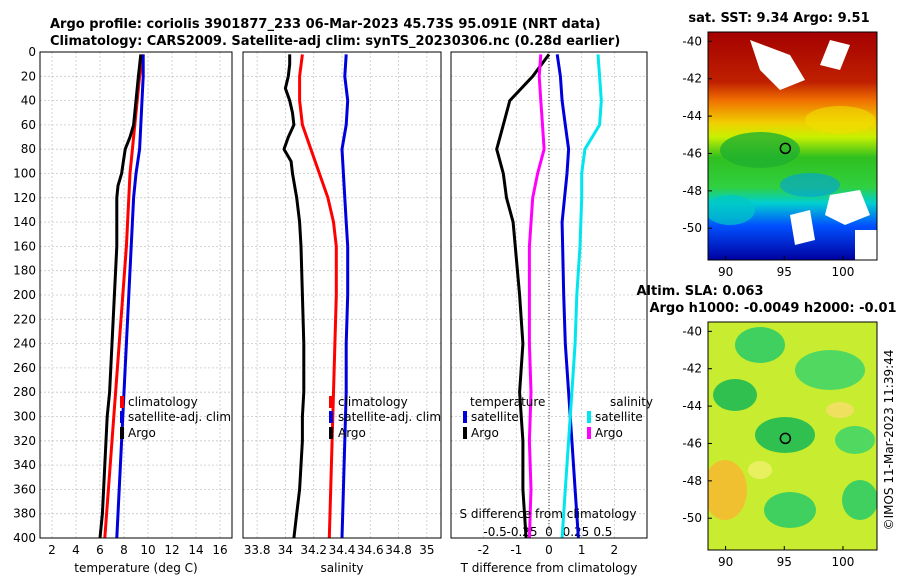 Image resolution: width=900 pixels, height=580 pixels. What do you see at coordinates (294, 296) in the screenshot?
I see `series-line-argo` at bounding box center [294, 296].